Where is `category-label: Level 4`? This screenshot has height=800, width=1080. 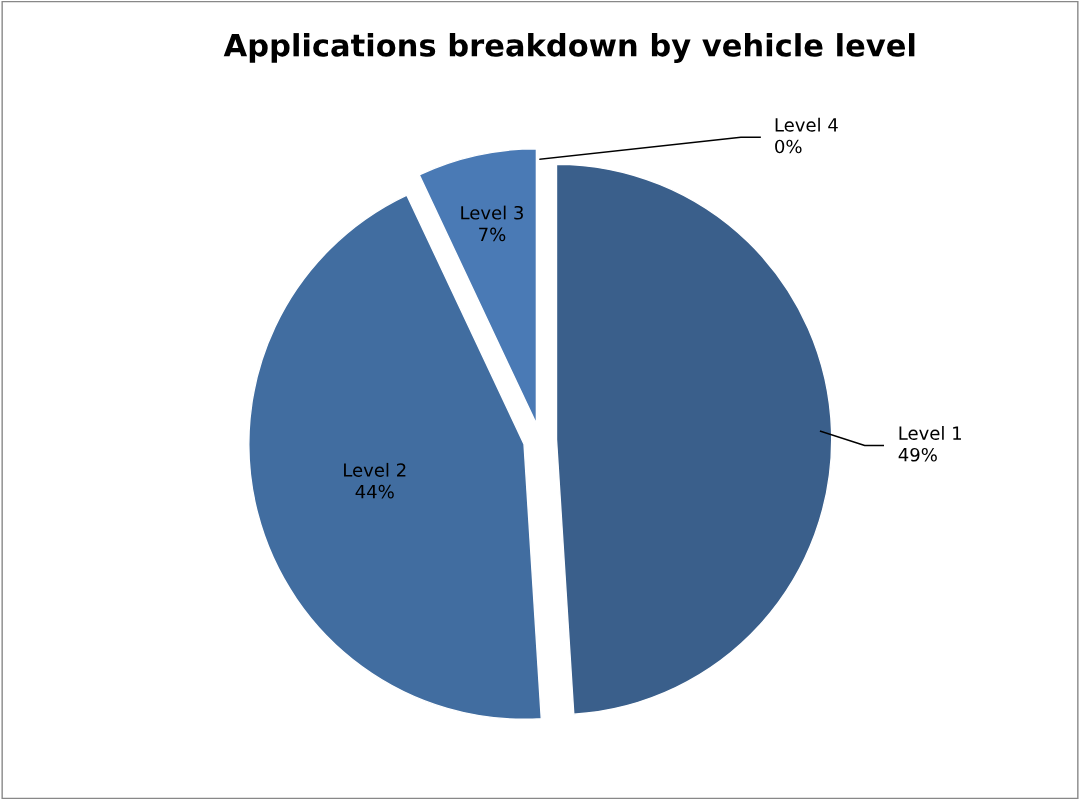
category-label: Level 4 is located at coordinates (806, 124).